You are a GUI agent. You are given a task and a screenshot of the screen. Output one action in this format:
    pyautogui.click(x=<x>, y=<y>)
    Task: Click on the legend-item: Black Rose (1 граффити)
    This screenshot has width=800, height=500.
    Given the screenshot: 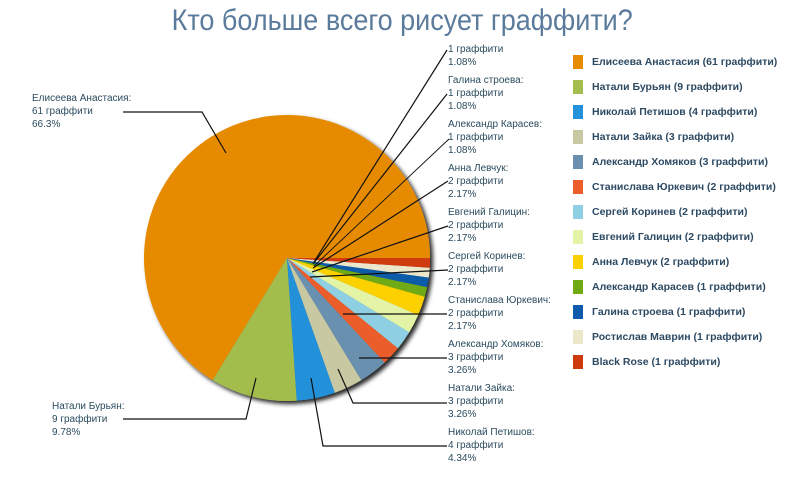 What is the action you would take?
    pyautogui.click(x=675, y=361)
    